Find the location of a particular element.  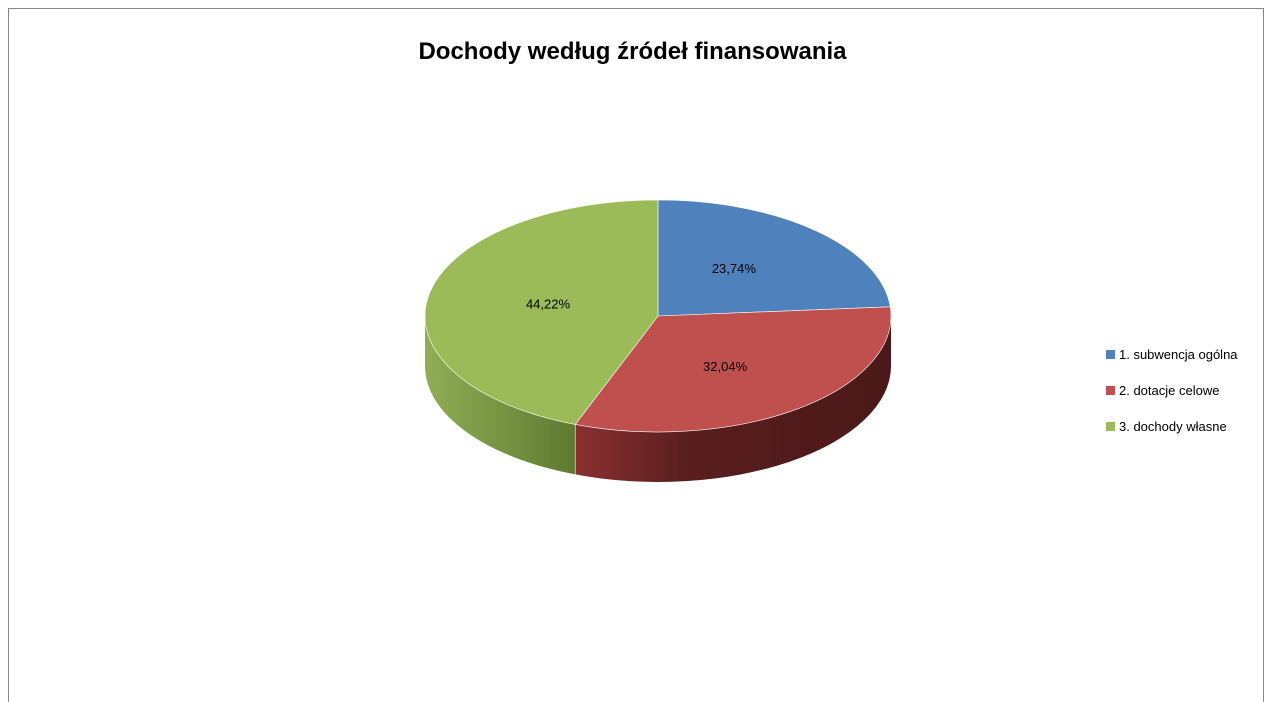

data-label: 23,74% is located at coordinates (734, 268).